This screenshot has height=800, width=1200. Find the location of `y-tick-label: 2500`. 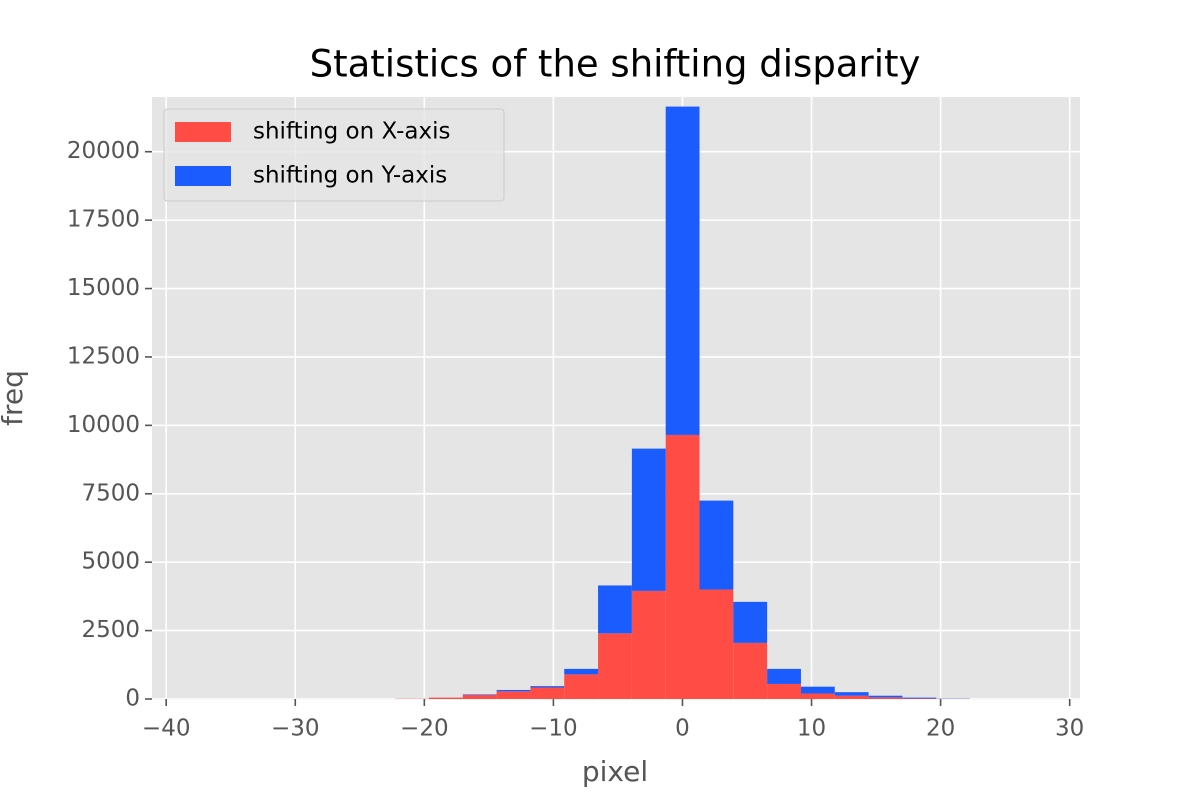

y-tick-label: 2500 is located at coordinates (110, 630).